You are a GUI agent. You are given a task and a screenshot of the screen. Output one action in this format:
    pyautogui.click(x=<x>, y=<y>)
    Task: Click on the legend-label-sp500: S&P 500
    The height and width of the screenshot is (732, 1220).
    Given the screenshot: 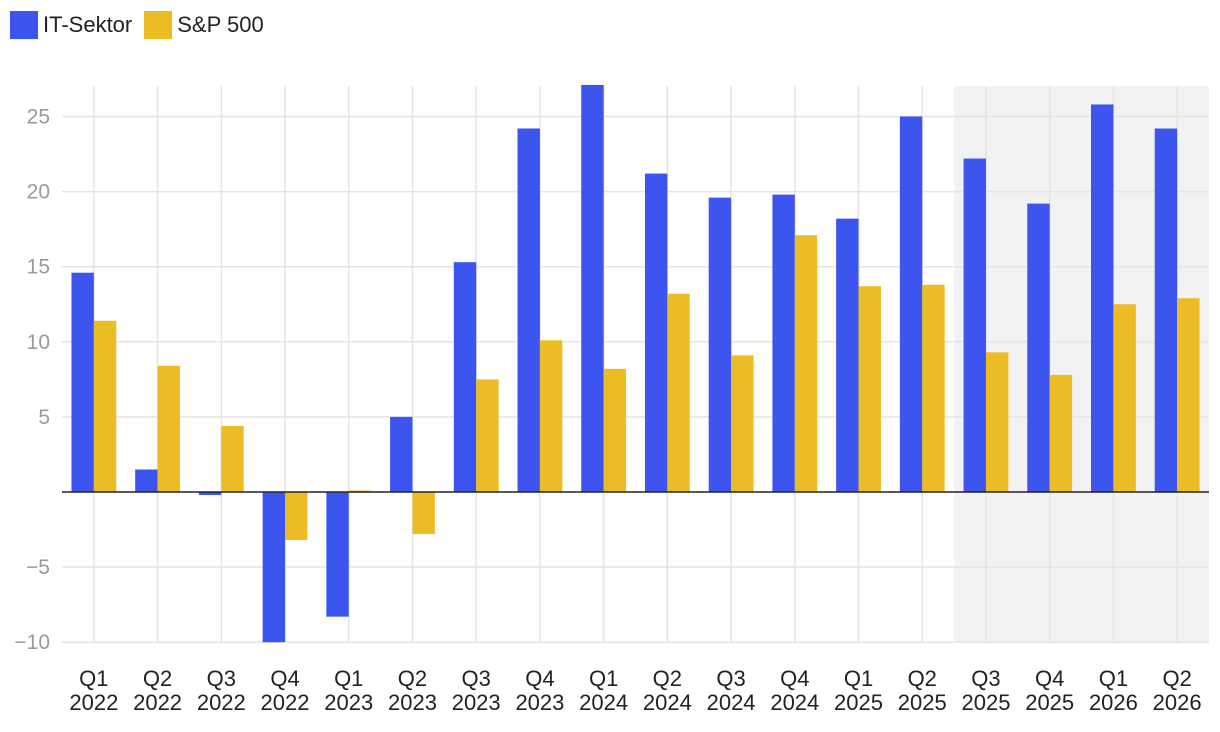 What is the action you would take?
    pyautogui.click(x=220, y=24)
    